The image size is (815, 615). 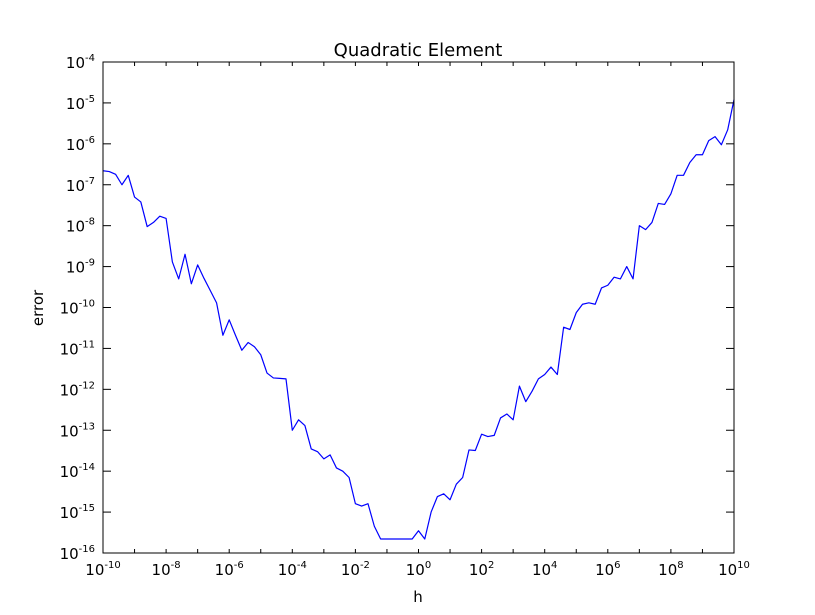 I want to click on x-tick-label: 10⁻², so click(x=355, y=569).